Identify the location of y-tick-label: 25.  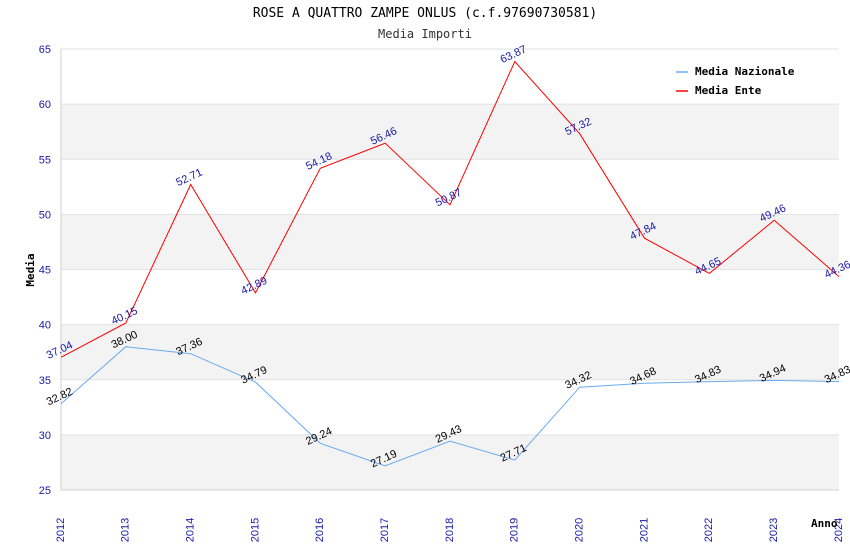
(45, 491).